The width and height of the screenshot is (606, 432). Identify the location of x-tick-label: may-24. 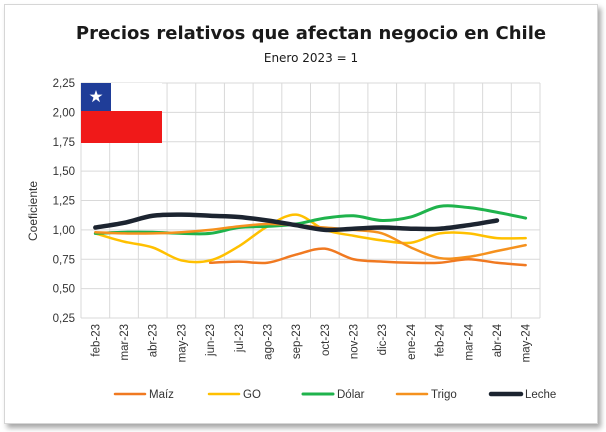
(527, 342).